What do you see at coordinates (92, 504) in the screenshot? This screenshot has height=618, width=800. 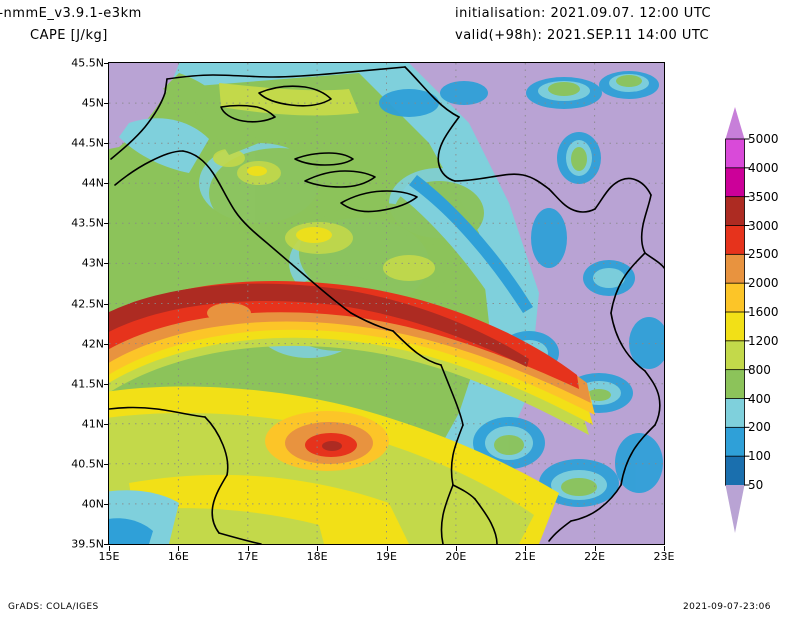 I see `latitude-tick-label: 40N` at bounding box center [92, 504].